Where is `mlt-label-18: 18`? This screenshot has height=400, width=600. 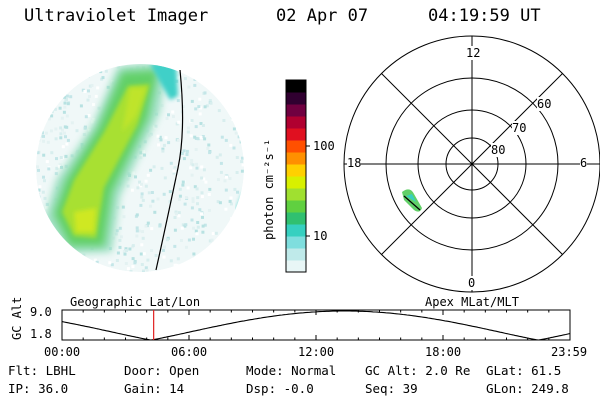
mlt-label-18: 18 is located at coordinates (354, 163).